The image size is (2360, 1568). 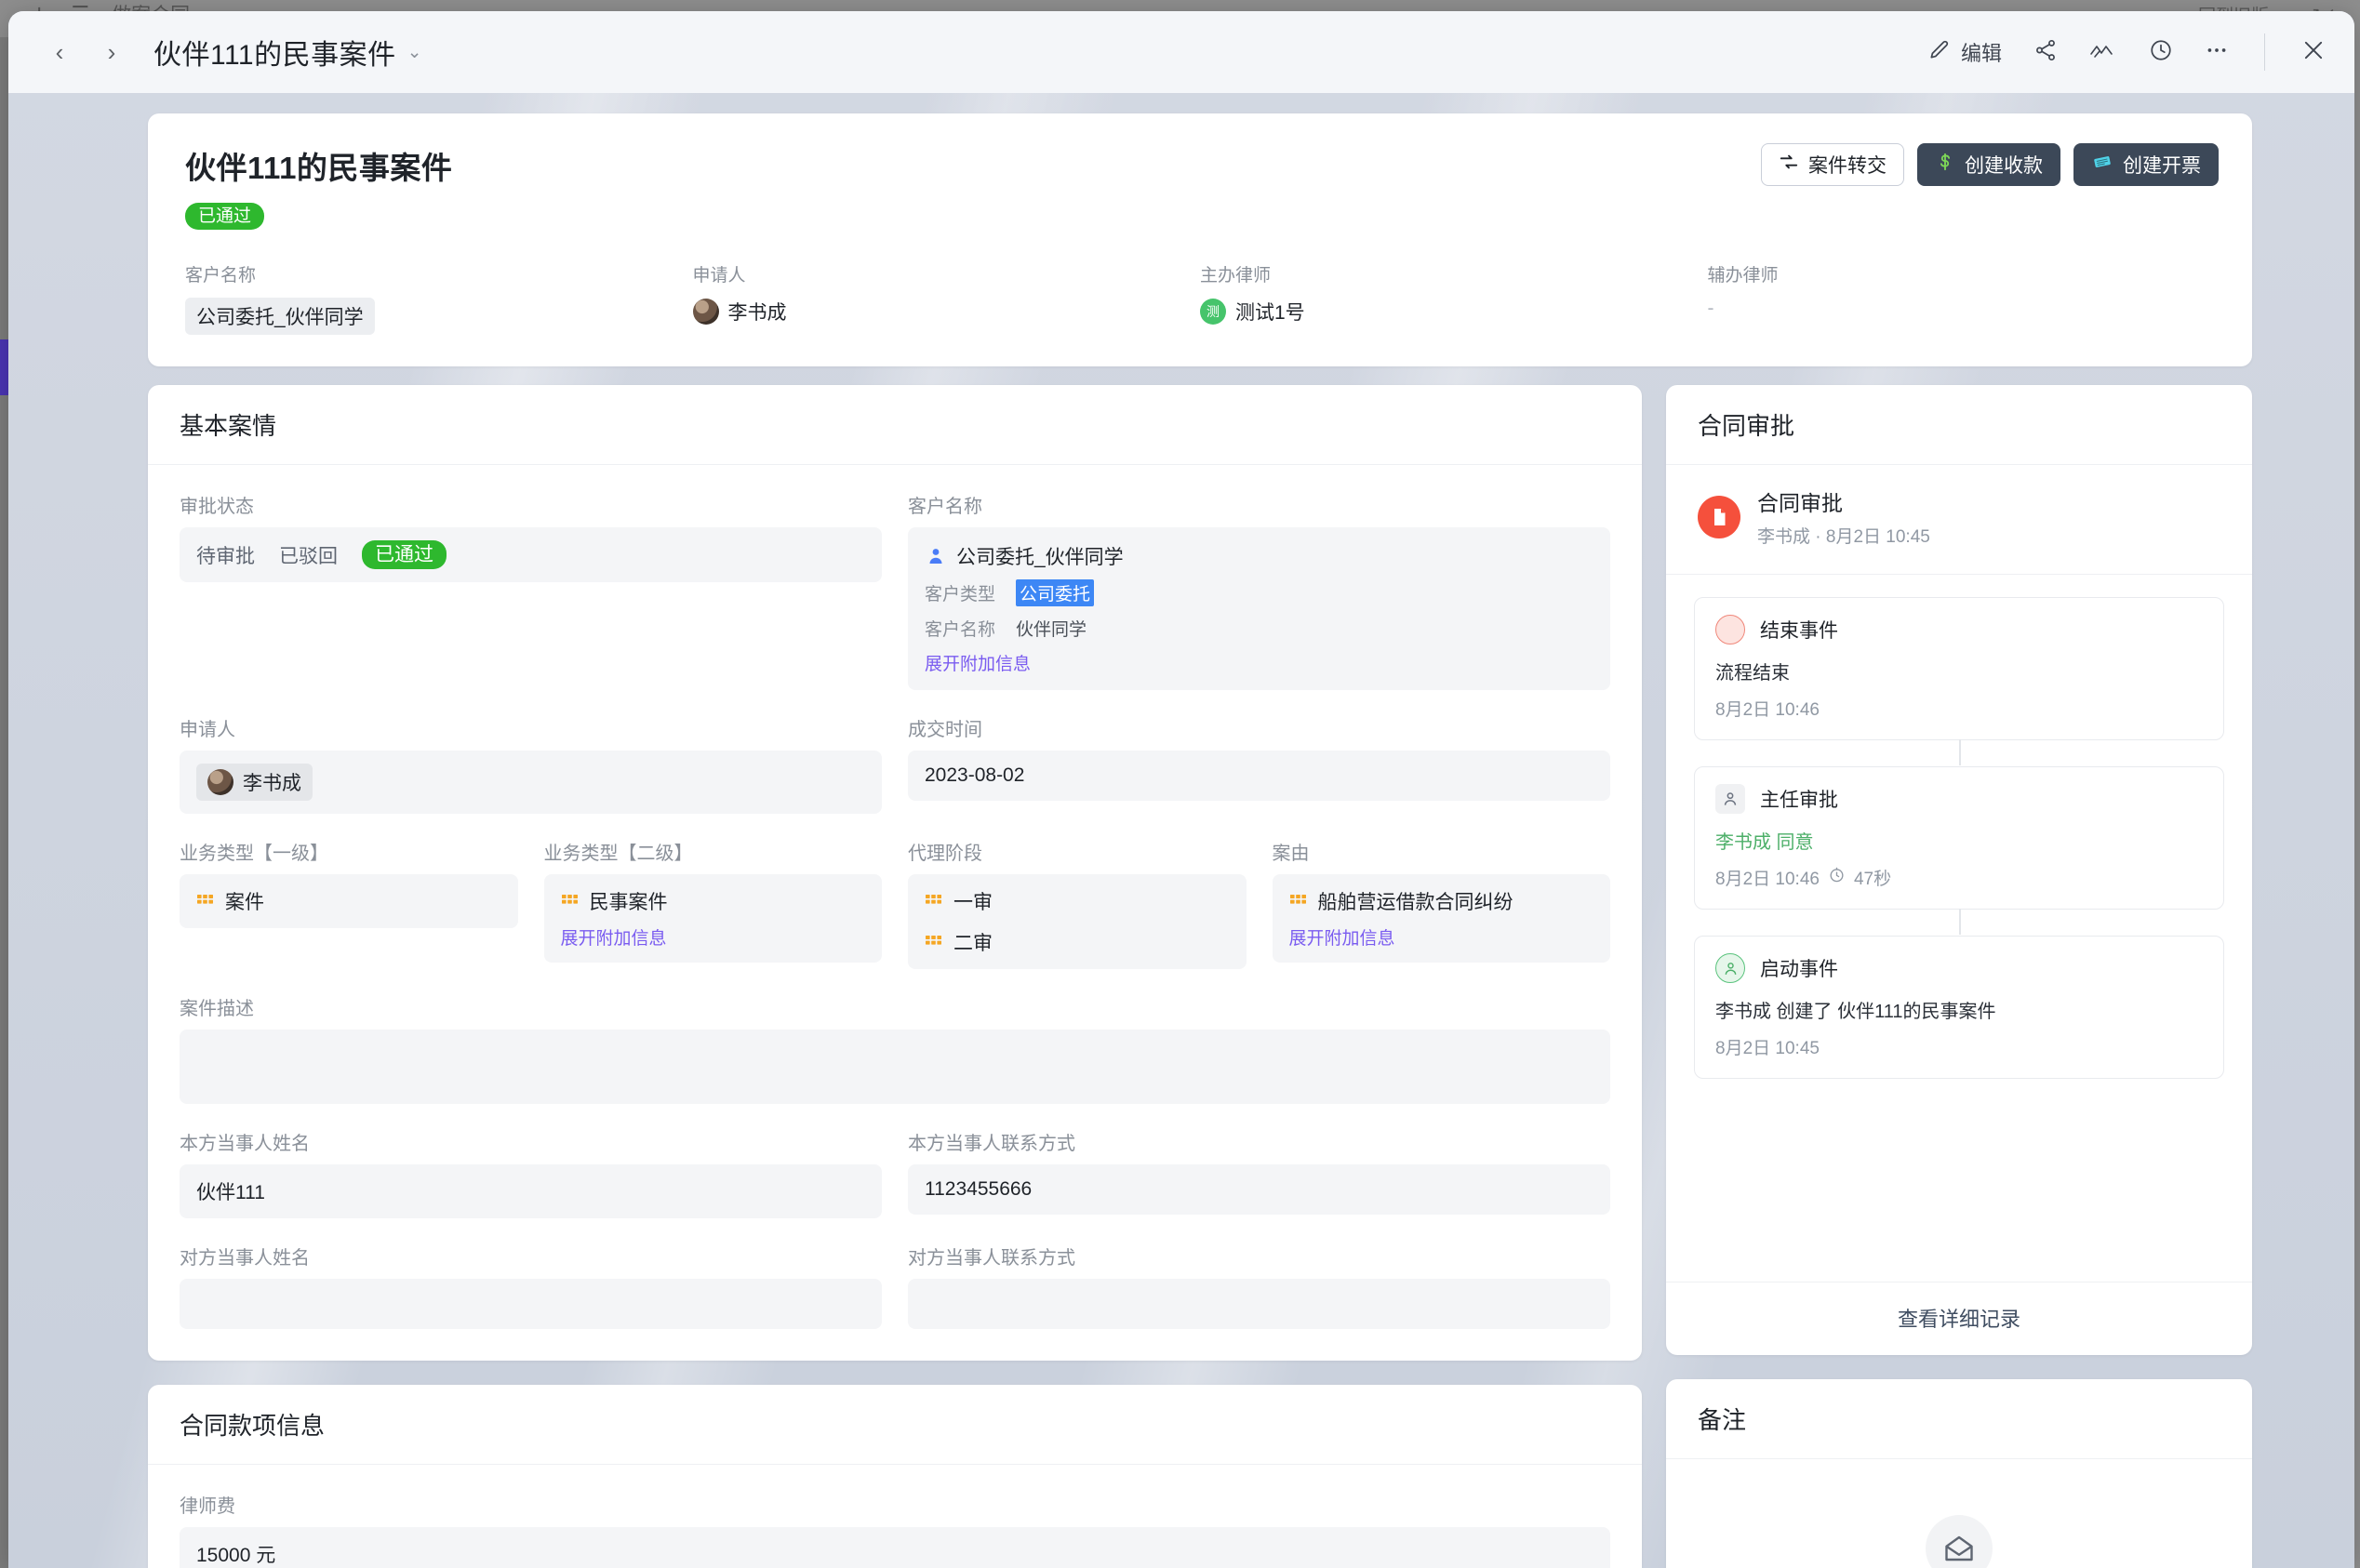 What do you see at coordinates (1832, 164) in the screenshot?
I see `transfer-case-button: 案件转交` at bounding box center [1832, 164].